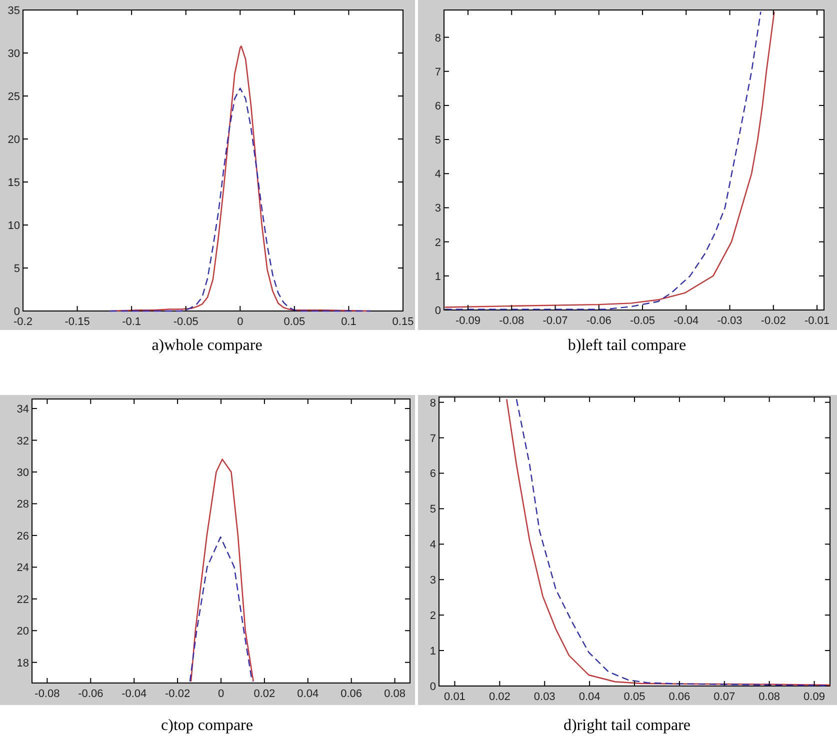  What do you see at coordinates (22, 410) in the screenshot?
I see `y-tick-label: 34` at bounding box center [22, 410].